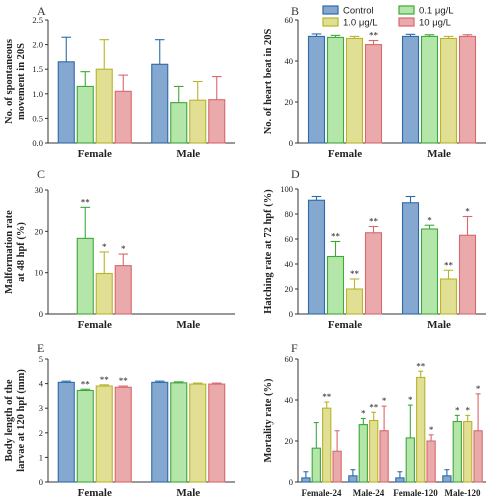 This screenshot has height=500, width=497. Describe the element at coordinates (322, 493) in the screenshot. I see `category-label: Female-24` at that location.